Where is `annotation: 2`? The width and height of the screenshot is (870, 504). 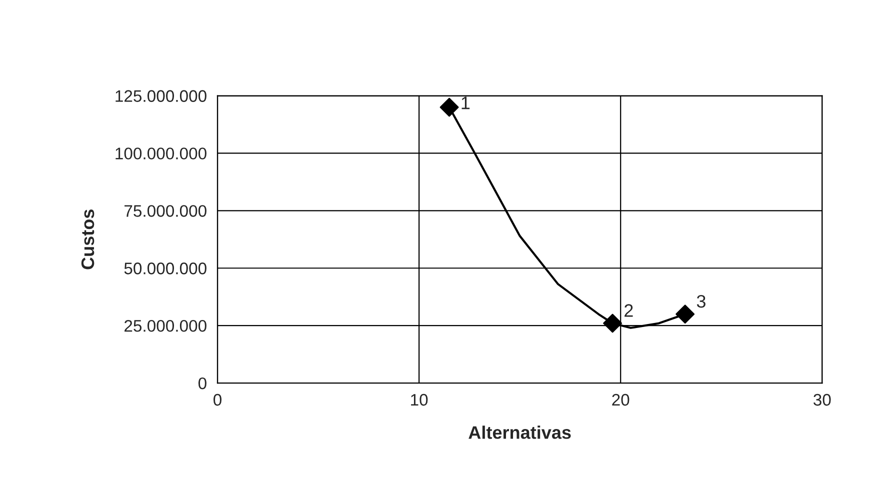 annotation: 2 is located at coordinates (628, 310).